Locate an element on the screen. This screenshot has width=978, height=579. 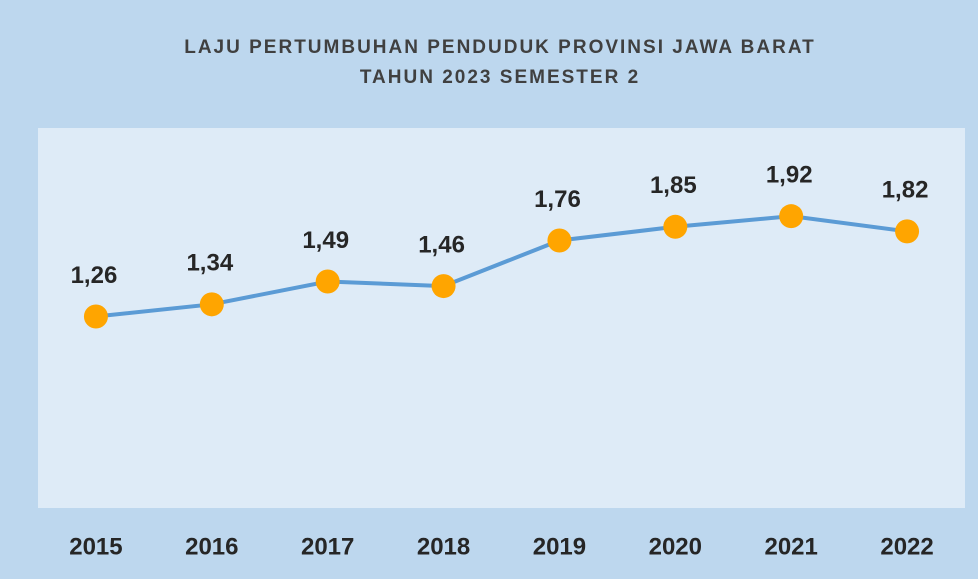
data-label: 1,85 is located at coordinates (673, 185).